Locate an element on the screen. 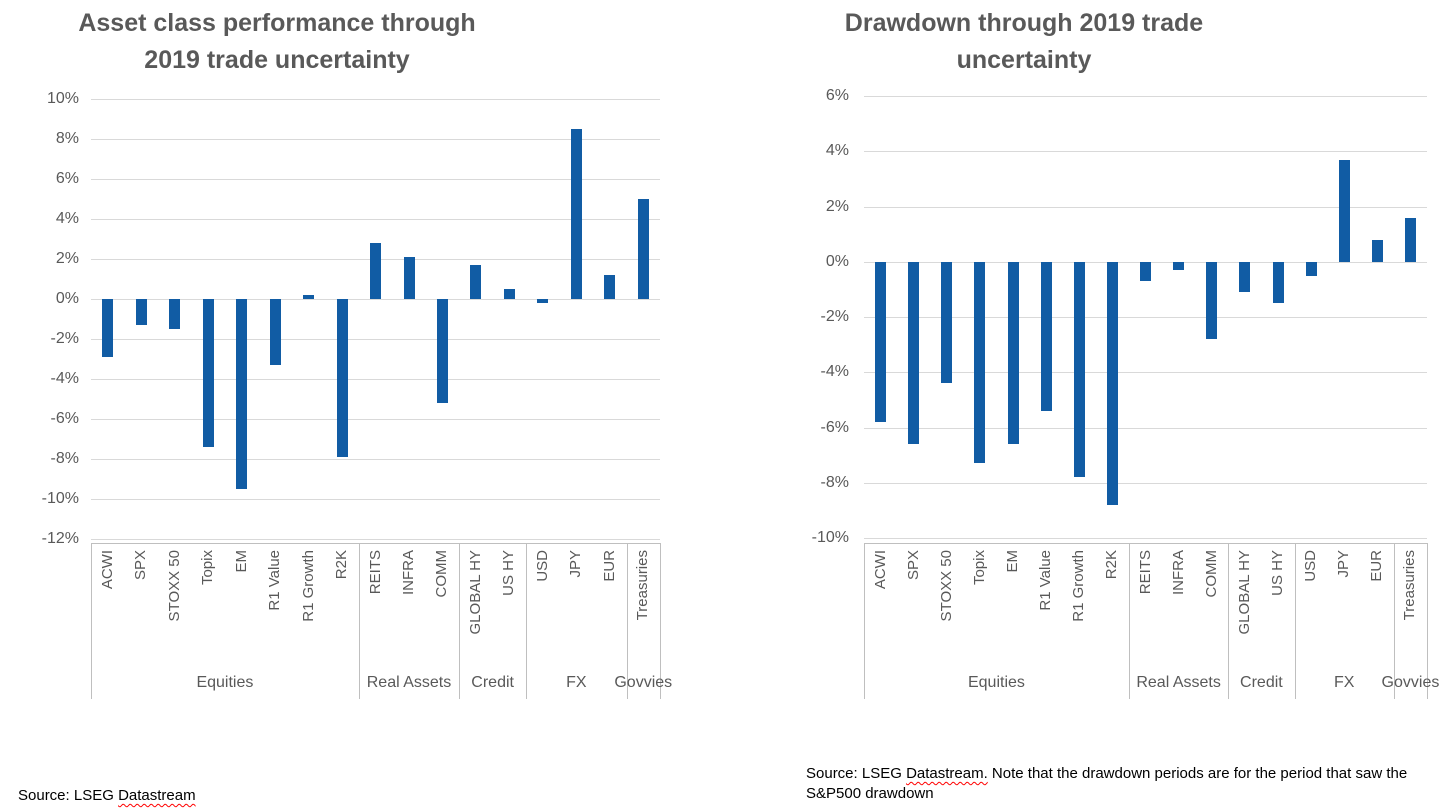 This screenshot has height=810, width=1455. bar-usd is located at coordinates (543, 301).